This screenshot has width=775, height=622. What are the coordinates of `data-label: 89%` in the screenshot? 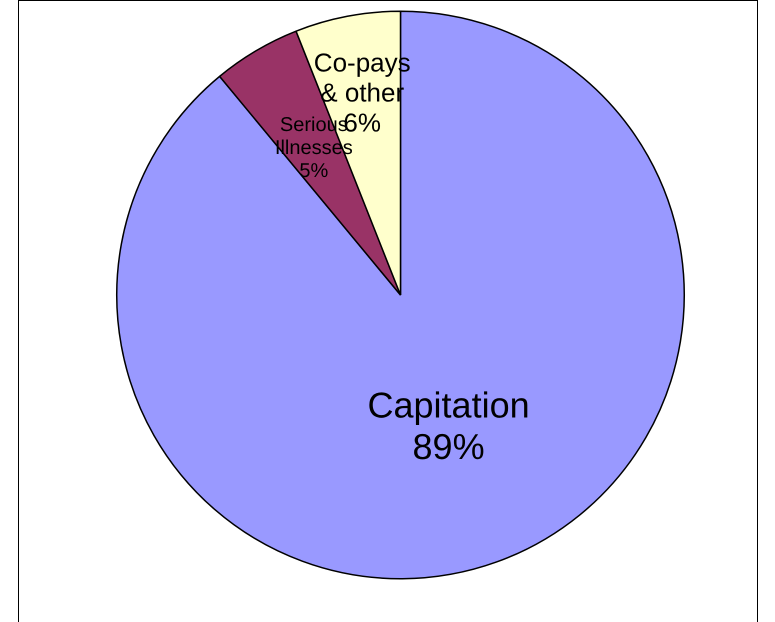 It's located at (448, 447).